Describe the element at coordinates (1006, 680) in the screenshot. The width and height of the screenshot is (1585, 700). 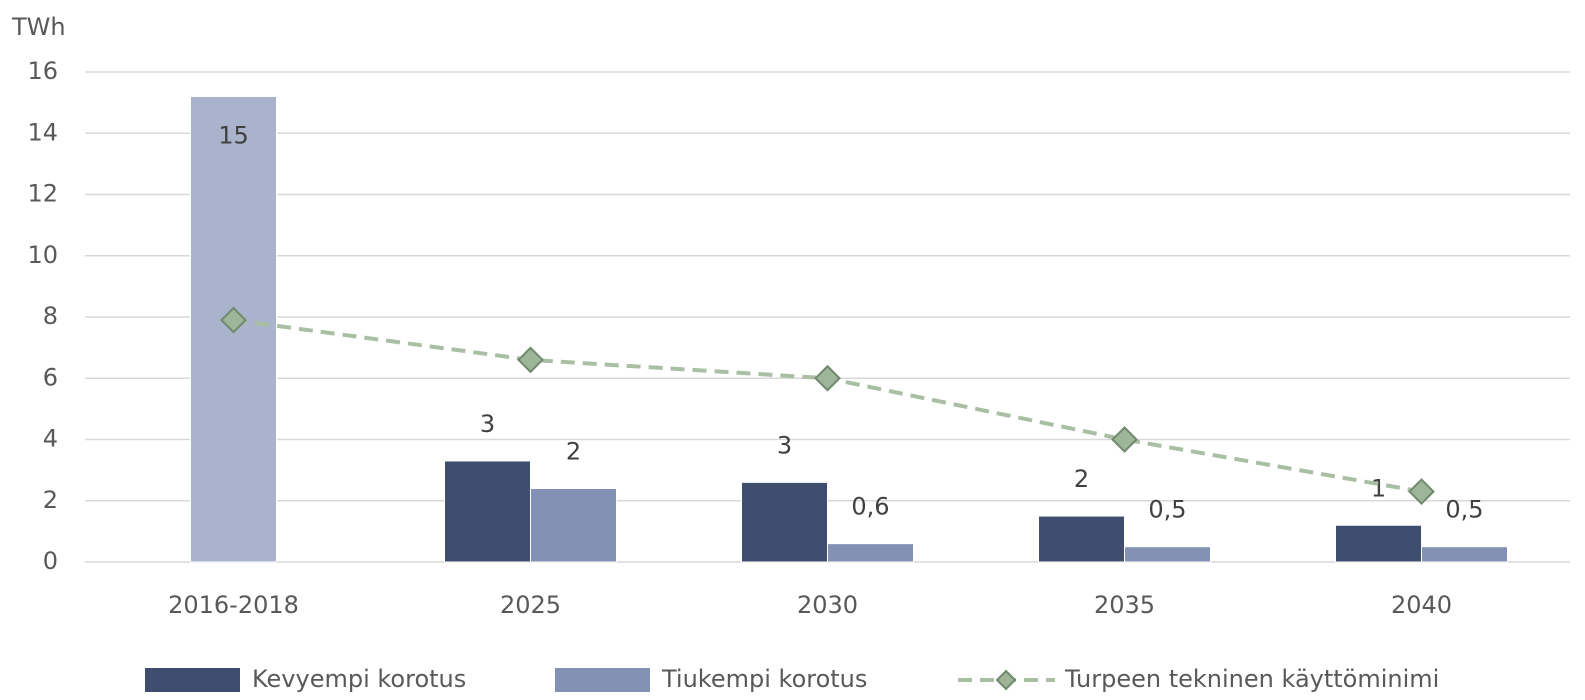
I see `legend-marker` at that location.